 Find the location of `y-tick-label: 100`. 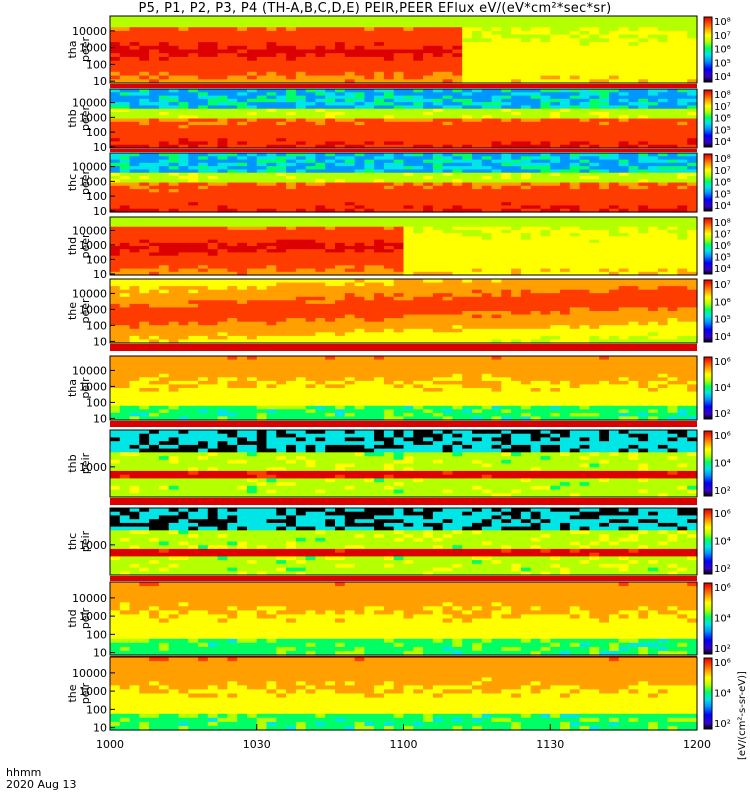

y-tick-label: 100 is located at coordinates (96, 64).